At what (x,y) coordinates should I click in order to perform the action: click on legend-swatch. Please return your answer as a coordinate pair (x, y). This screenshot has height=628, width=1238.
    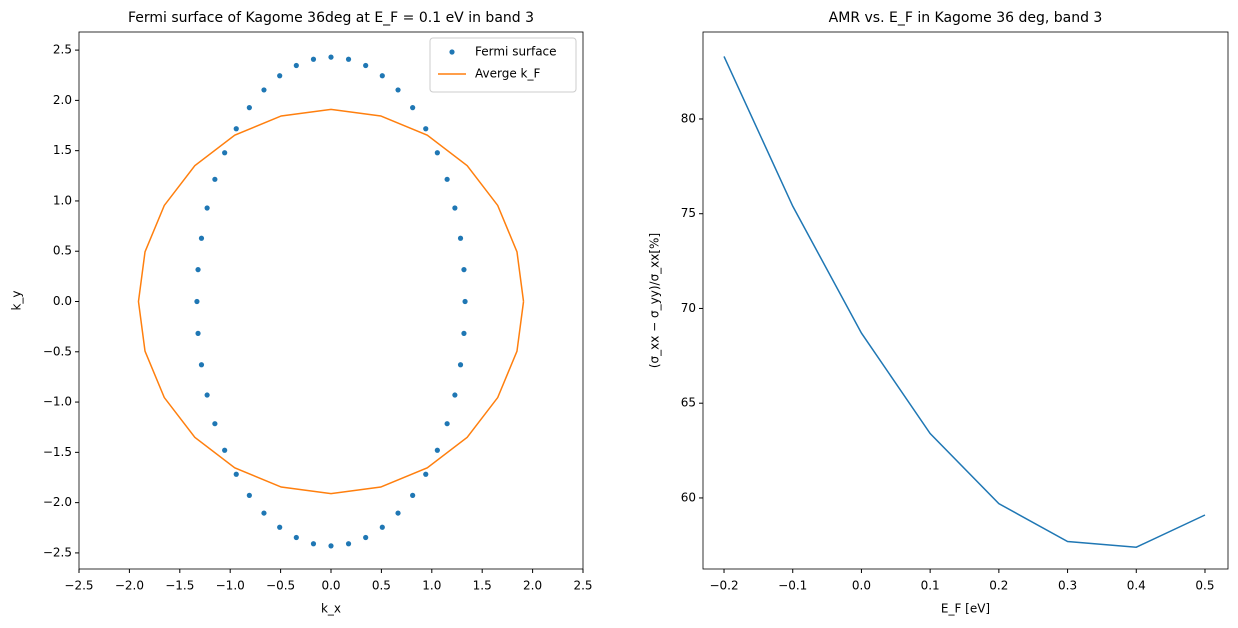
    Looking at the image, I should click on (452, 52).